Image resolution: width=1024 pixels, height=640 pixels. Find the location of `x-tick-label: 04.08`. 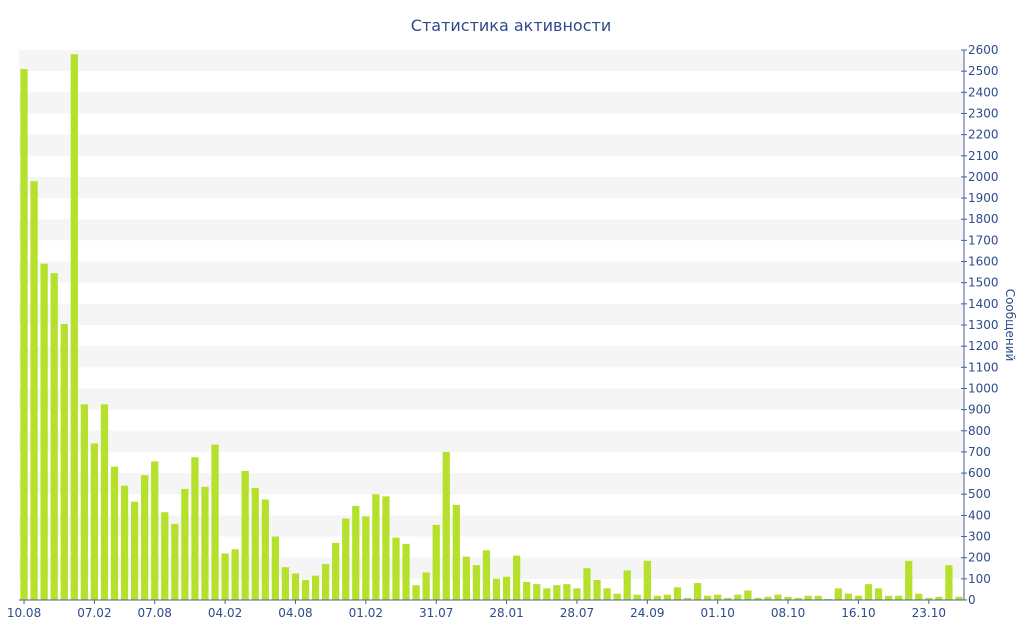

x-tick-label: 04.08 is located at coordinates (295, 613).